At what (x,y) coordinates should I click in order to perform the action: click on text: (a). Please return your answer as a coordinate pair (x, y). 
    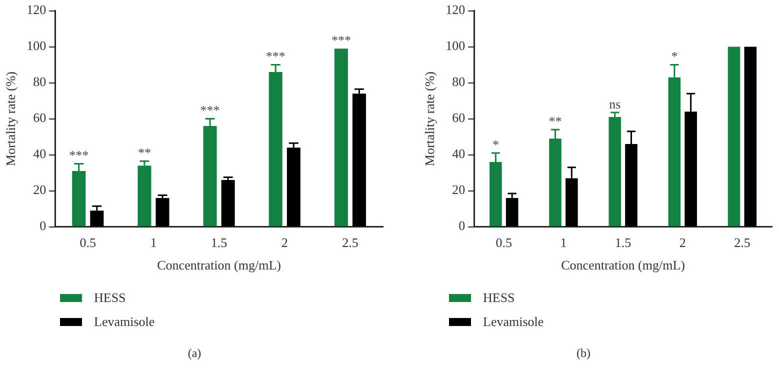
    Looking at the image, I should click on (194, 353).